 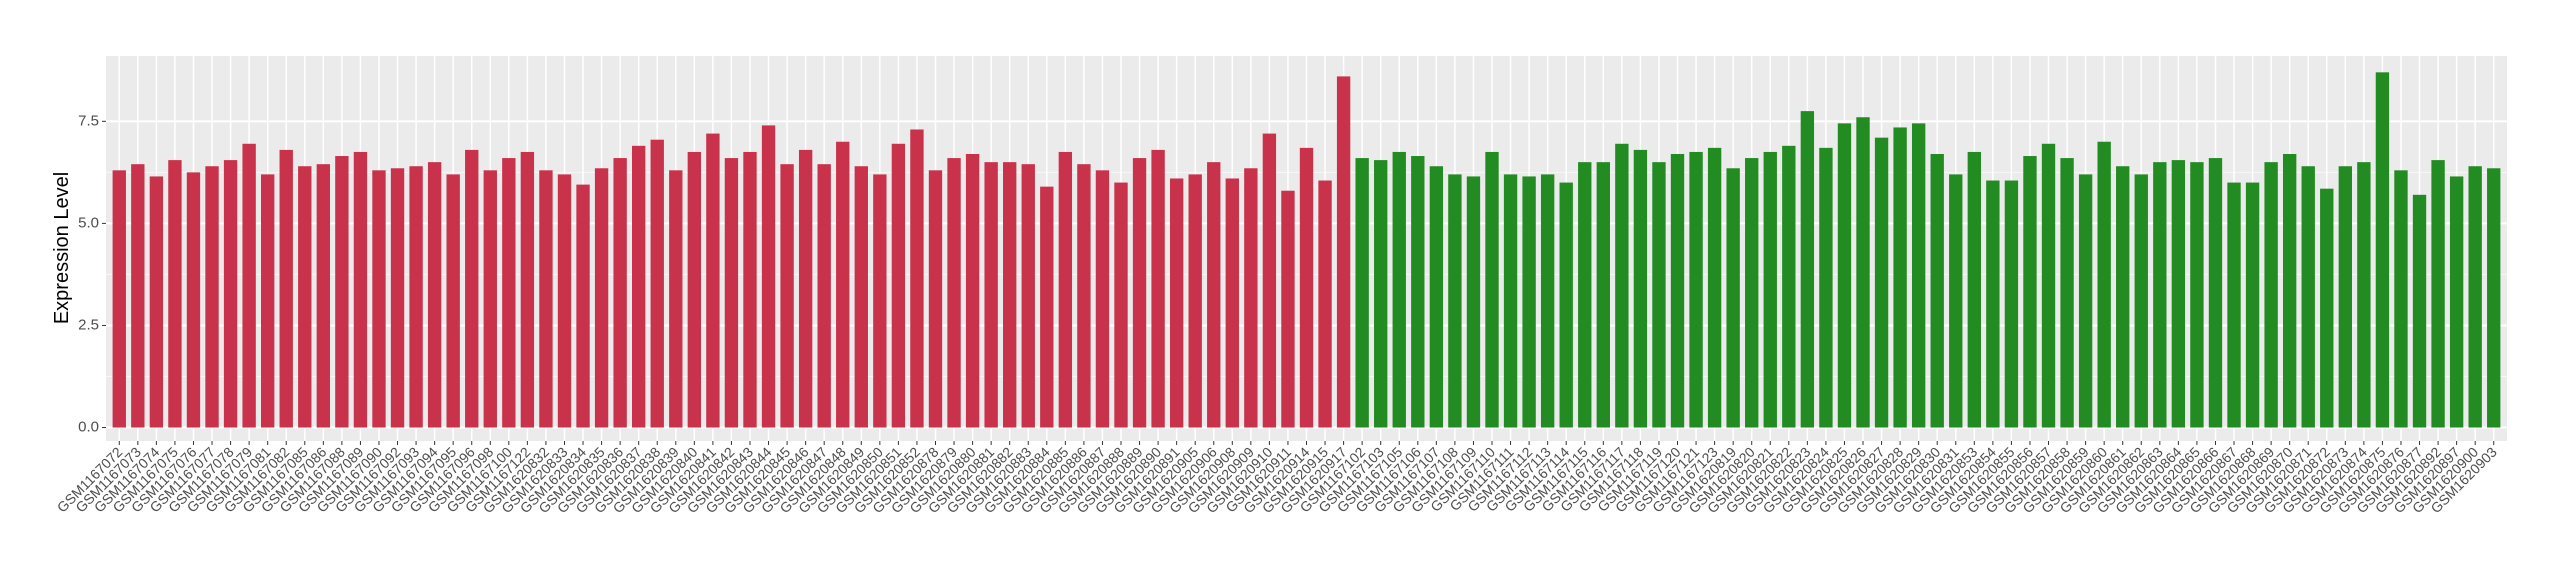 I want to click on y-axis-title: Expression Level, so click(x=62, y=248).